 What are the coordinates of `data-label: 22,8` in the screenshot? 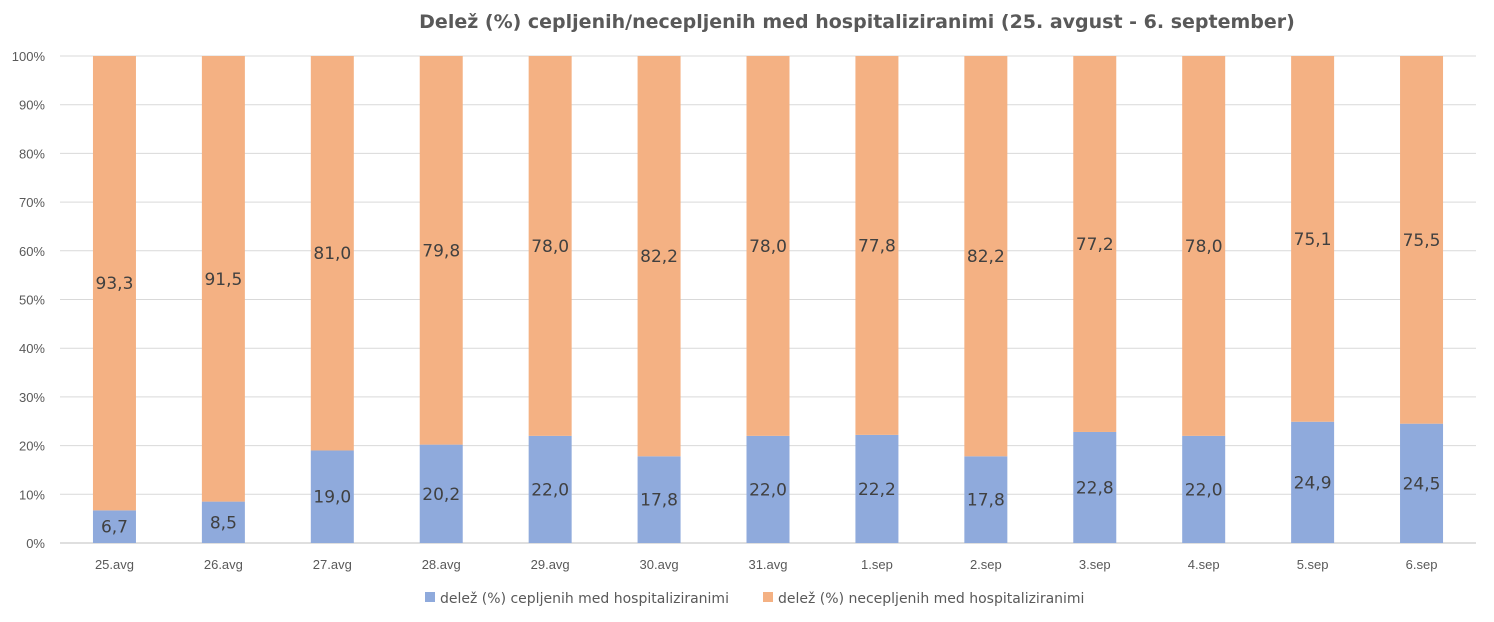 It's located at (1095, 488).